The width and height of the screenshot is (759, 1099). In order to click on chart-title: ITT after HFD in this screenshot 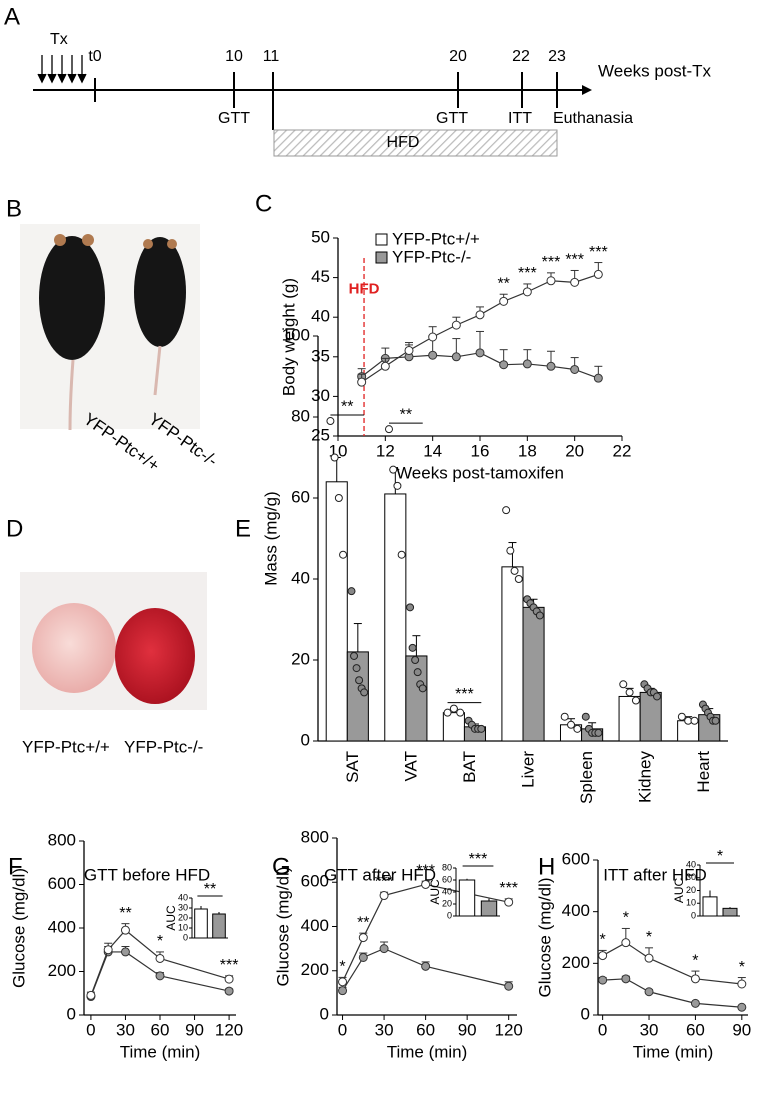, I will do `click(655, 874)`.